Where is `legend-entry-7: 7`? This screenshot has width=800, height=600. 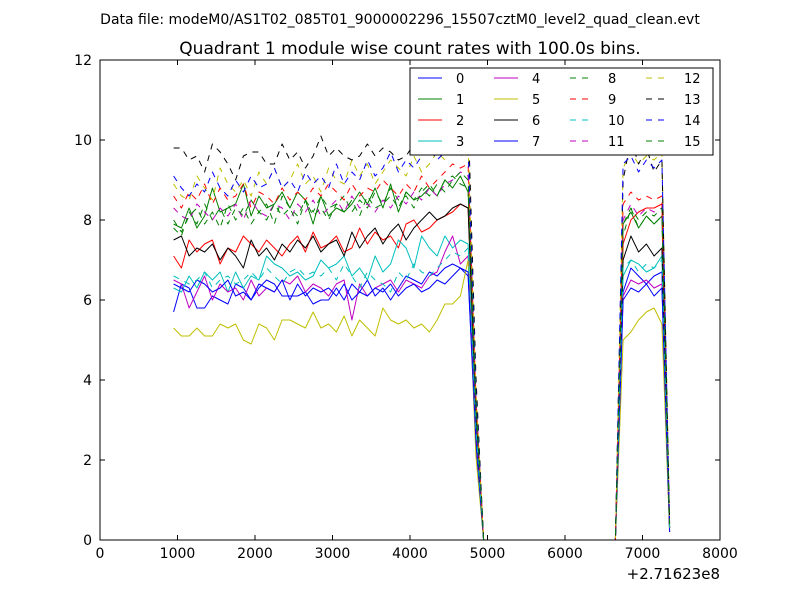 legend-entry-7: 7 is located at coordinates (517, 142).